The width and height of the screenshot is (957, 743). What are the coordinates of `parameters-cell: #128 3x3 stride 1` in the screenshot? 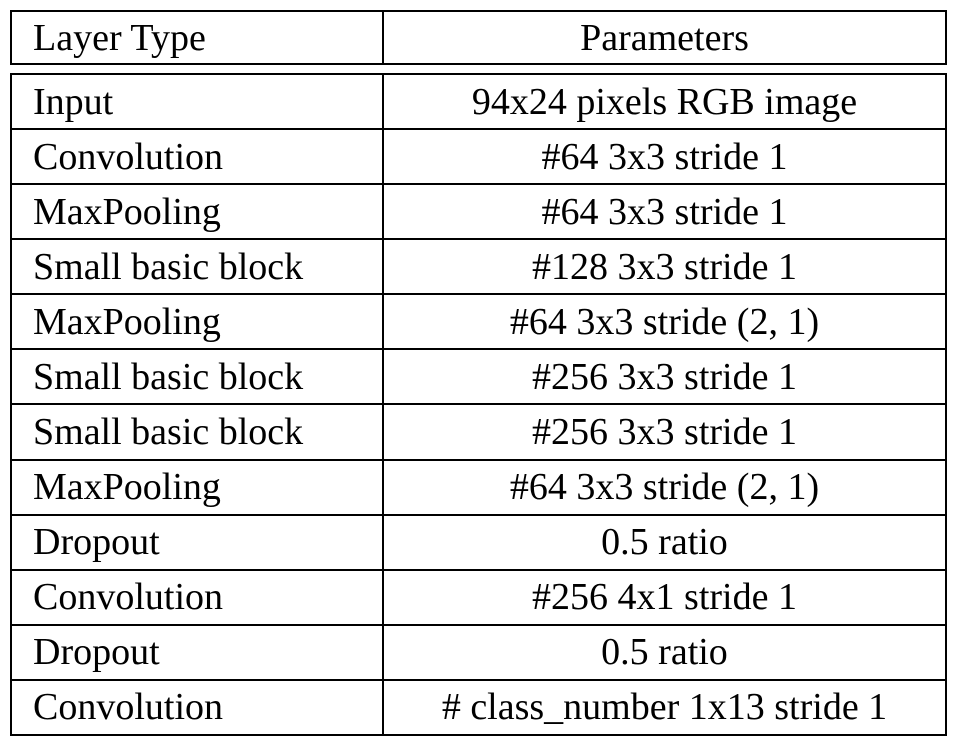 It's located at (664, 266).